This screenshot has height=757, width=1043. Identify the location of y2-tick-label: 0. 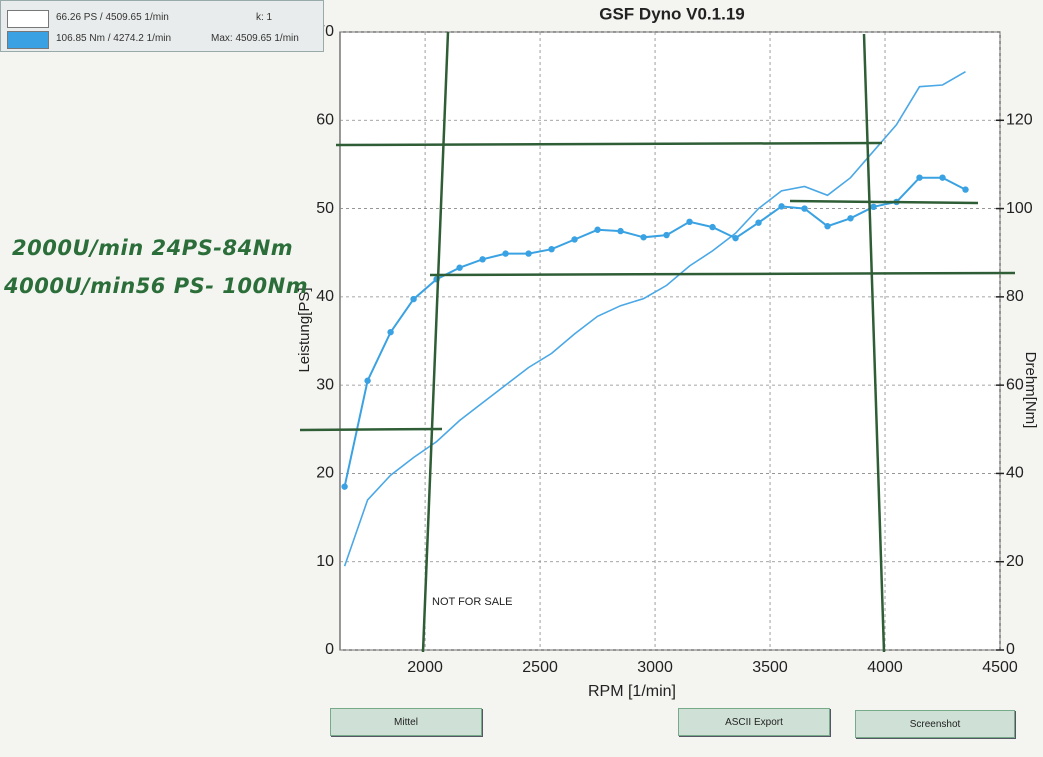
(1010, 649).